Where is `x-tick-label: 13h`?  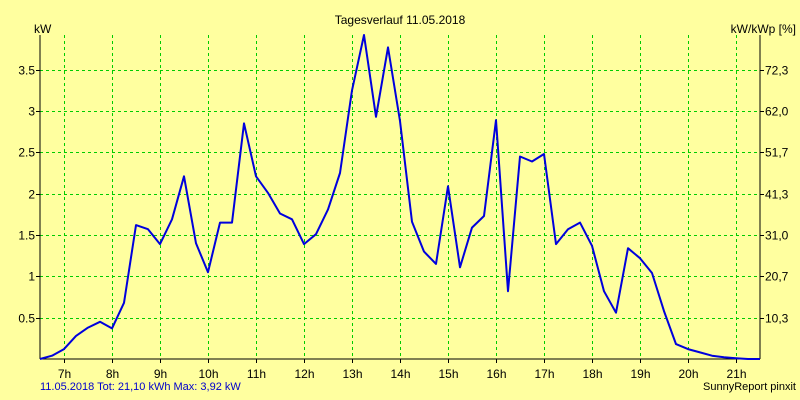 x-tick-label: 13h is located at coordinates (352, 374).